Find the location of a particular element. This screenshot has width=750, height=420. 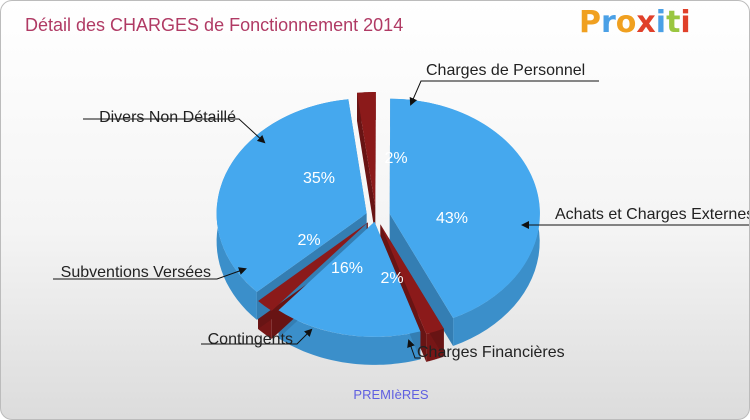

slice-name-label: Contingents is located at coordinates (250, 339).